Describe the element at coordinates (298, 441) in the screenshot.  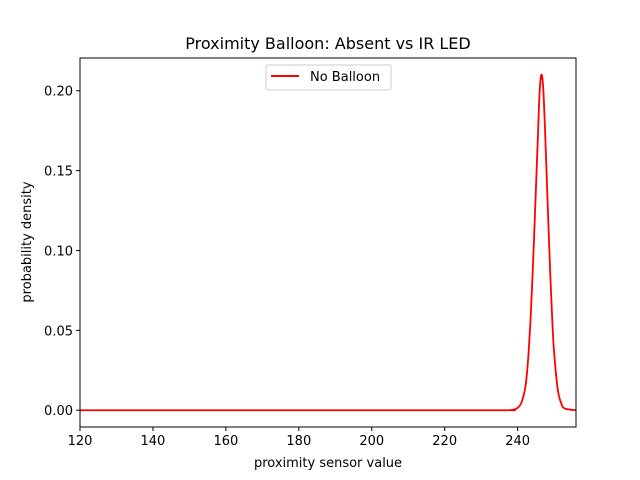
I see `x-tick-label: 180` at that location.